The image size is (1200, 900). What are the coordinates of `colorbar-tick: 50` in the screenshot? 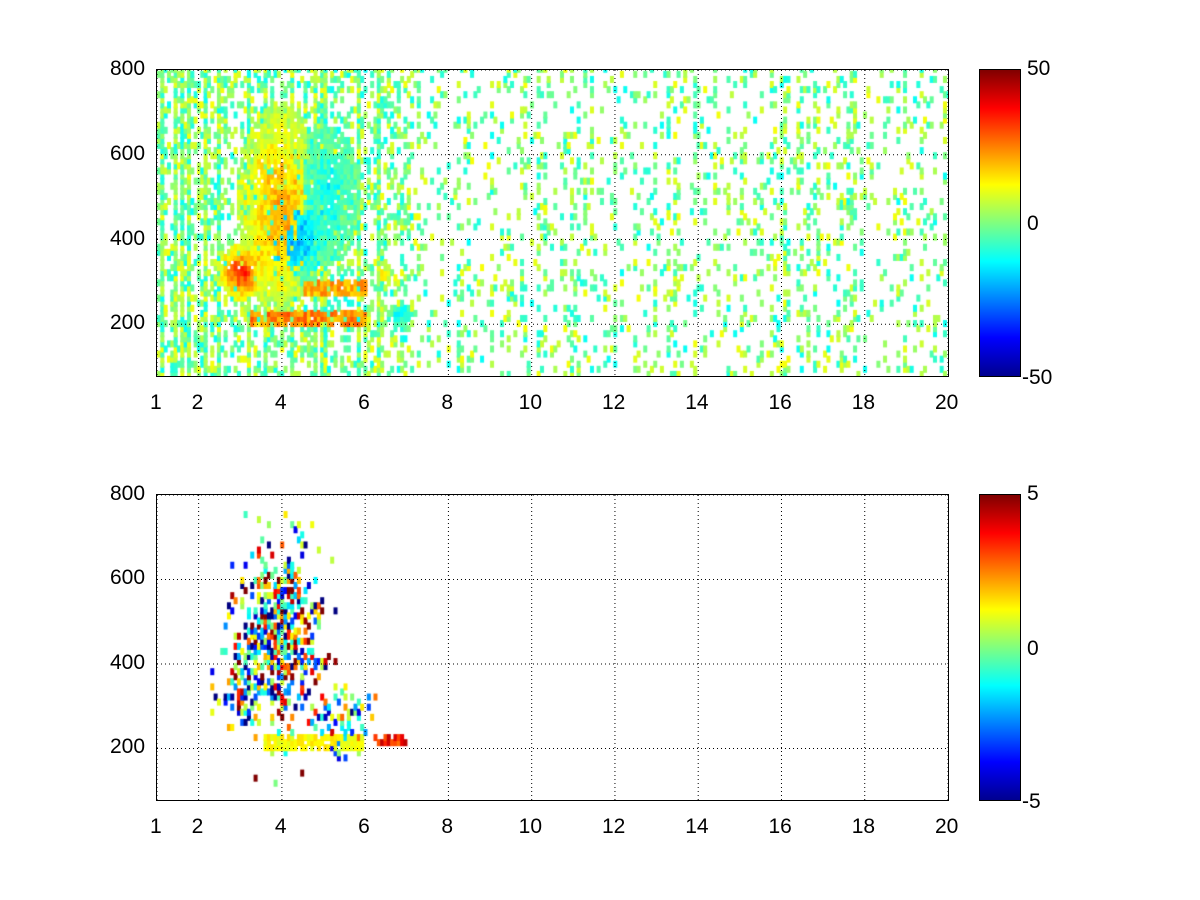 It's located at (1039, 68).